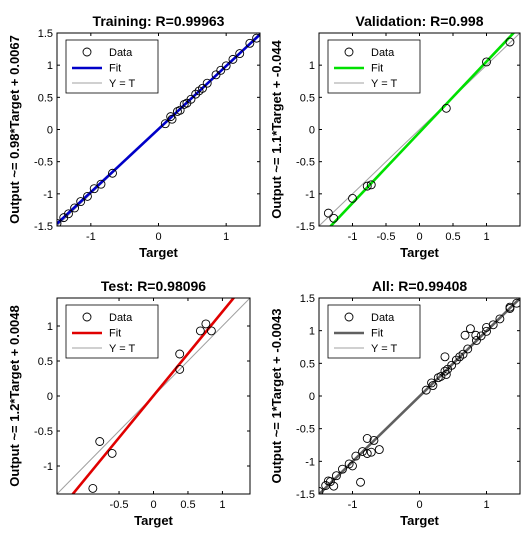 The image size is (525, 550). I want to click on y-tick-label: 1, so click(312, 66).